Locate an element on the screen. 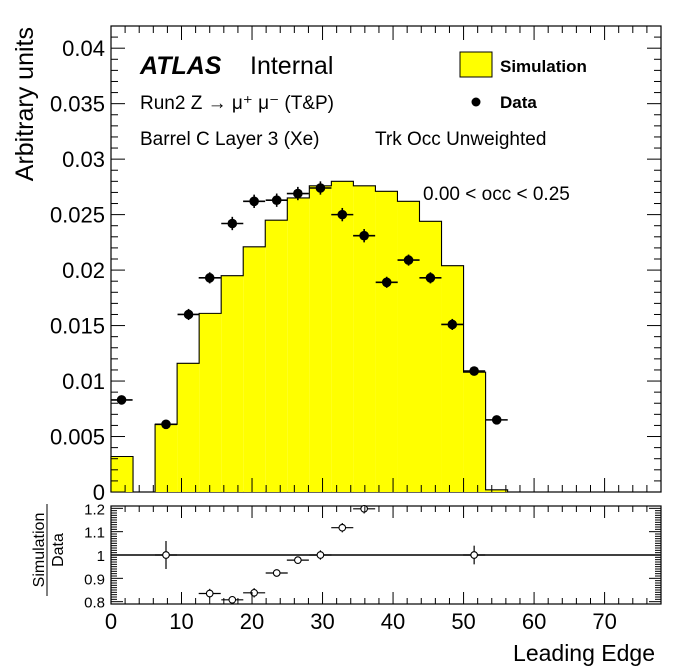 The width and height of the screenshot is (696, 672). y-tick-label: 0.04 is located at coordinates (83, 48).